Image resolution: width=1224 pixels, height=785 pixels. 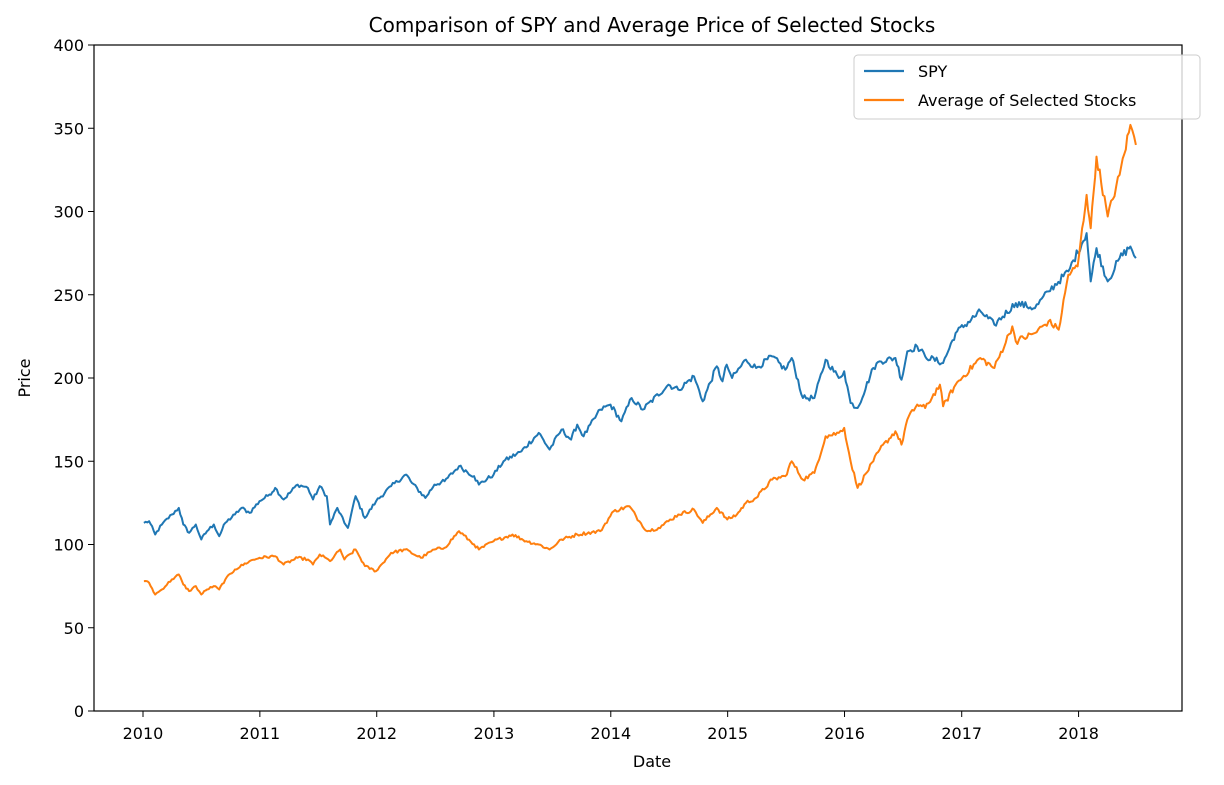 I want to click on y-tick-label: 250, so click(x=68, y=295).